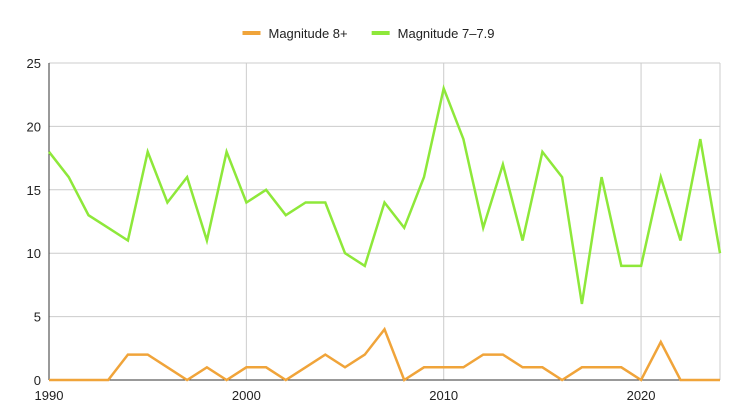 The image size is (737, 411). Describe the element at coordinates (307, 33) in the screenshot. I see `legend-label: Magnitude 8+` at that location.